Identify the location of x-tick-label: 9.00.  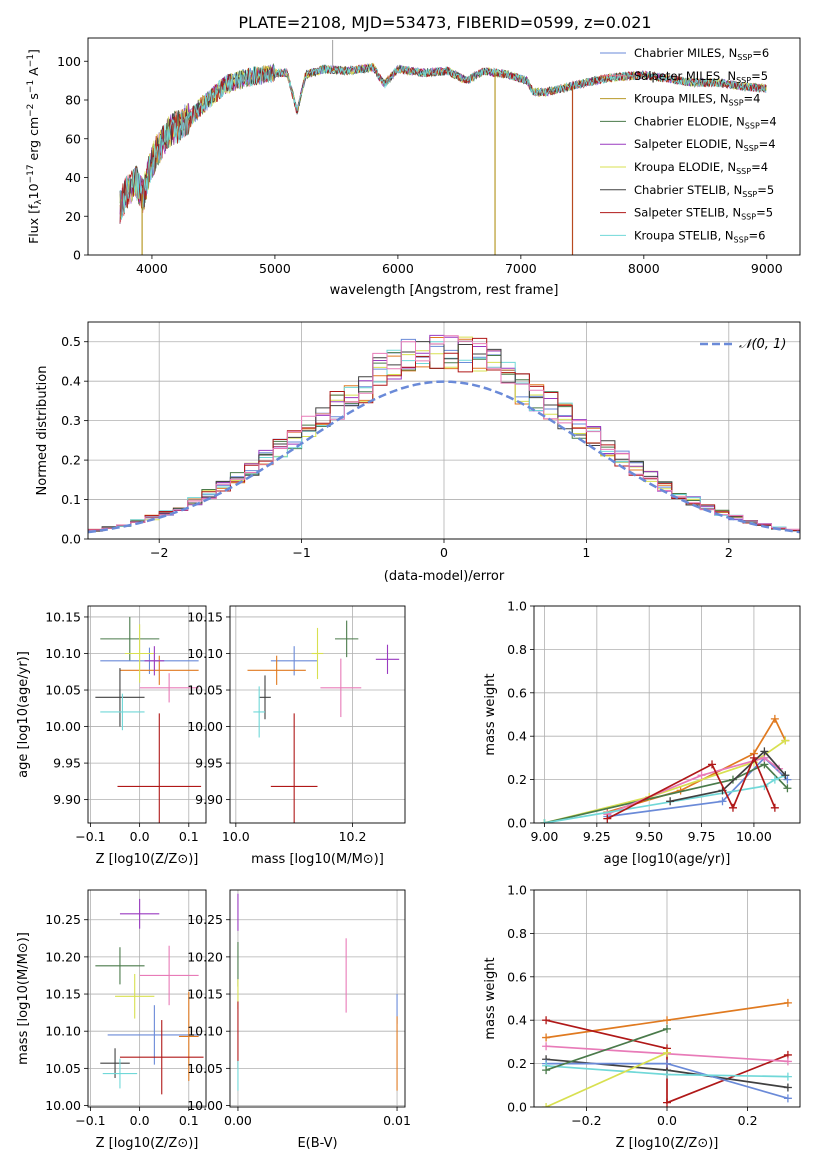
(545, 836).